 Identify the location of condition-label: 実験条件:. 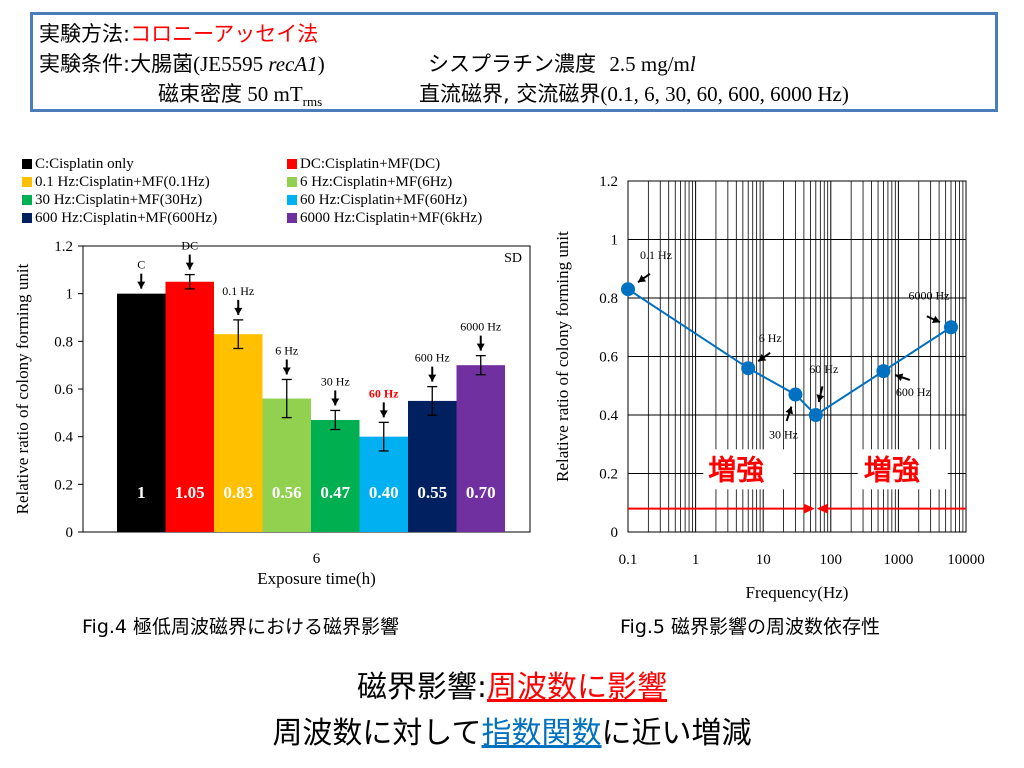
(85, 64).